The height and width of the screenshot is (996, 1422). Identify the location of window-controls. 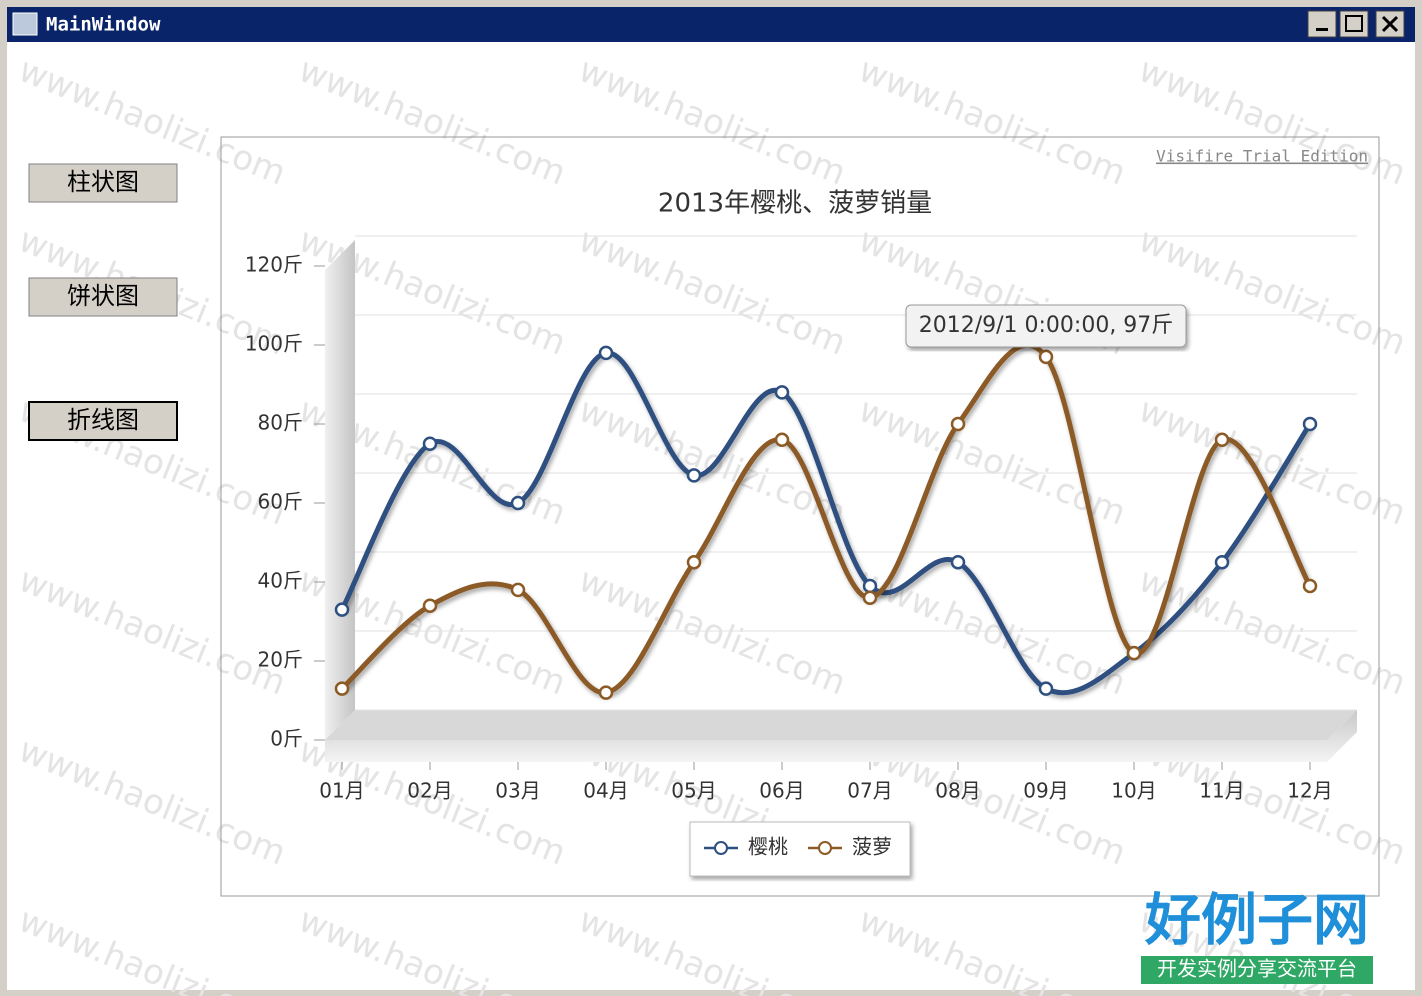
(1356, 24).